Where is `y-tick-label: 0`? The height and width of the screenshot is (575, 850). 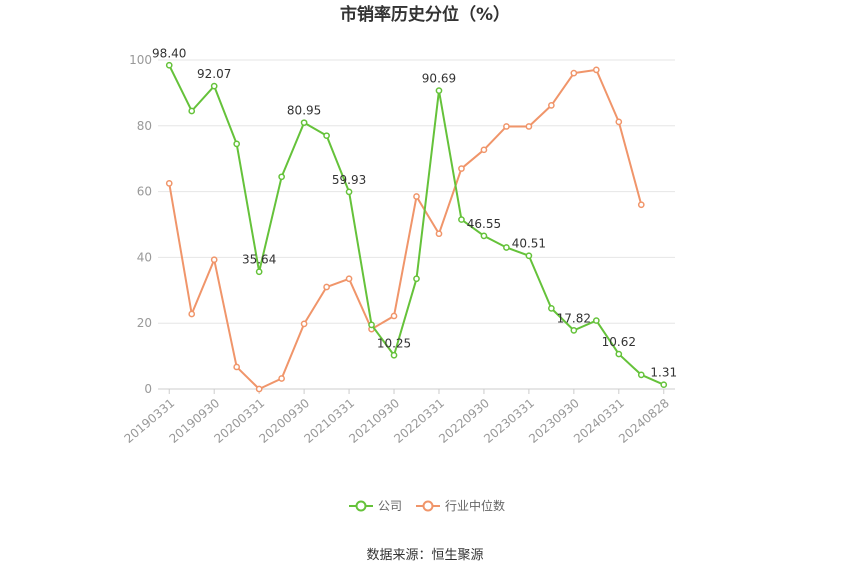
y-tick-label: 0 is located at coordinates (148, 389).